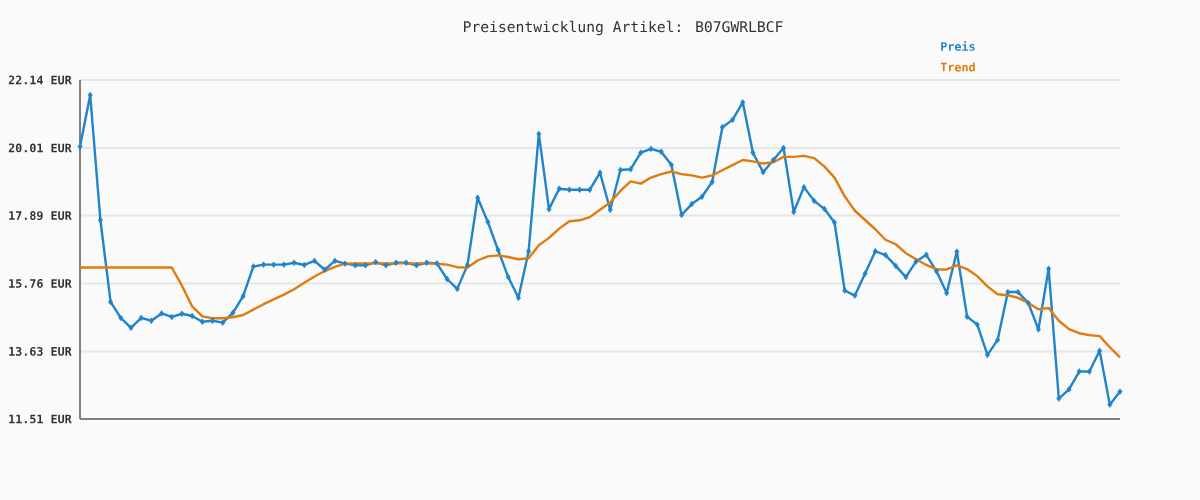 This screenshot has width=1200, height=500. I want to click on y-tick-label: 22.14 EUR, so click(40, 80).